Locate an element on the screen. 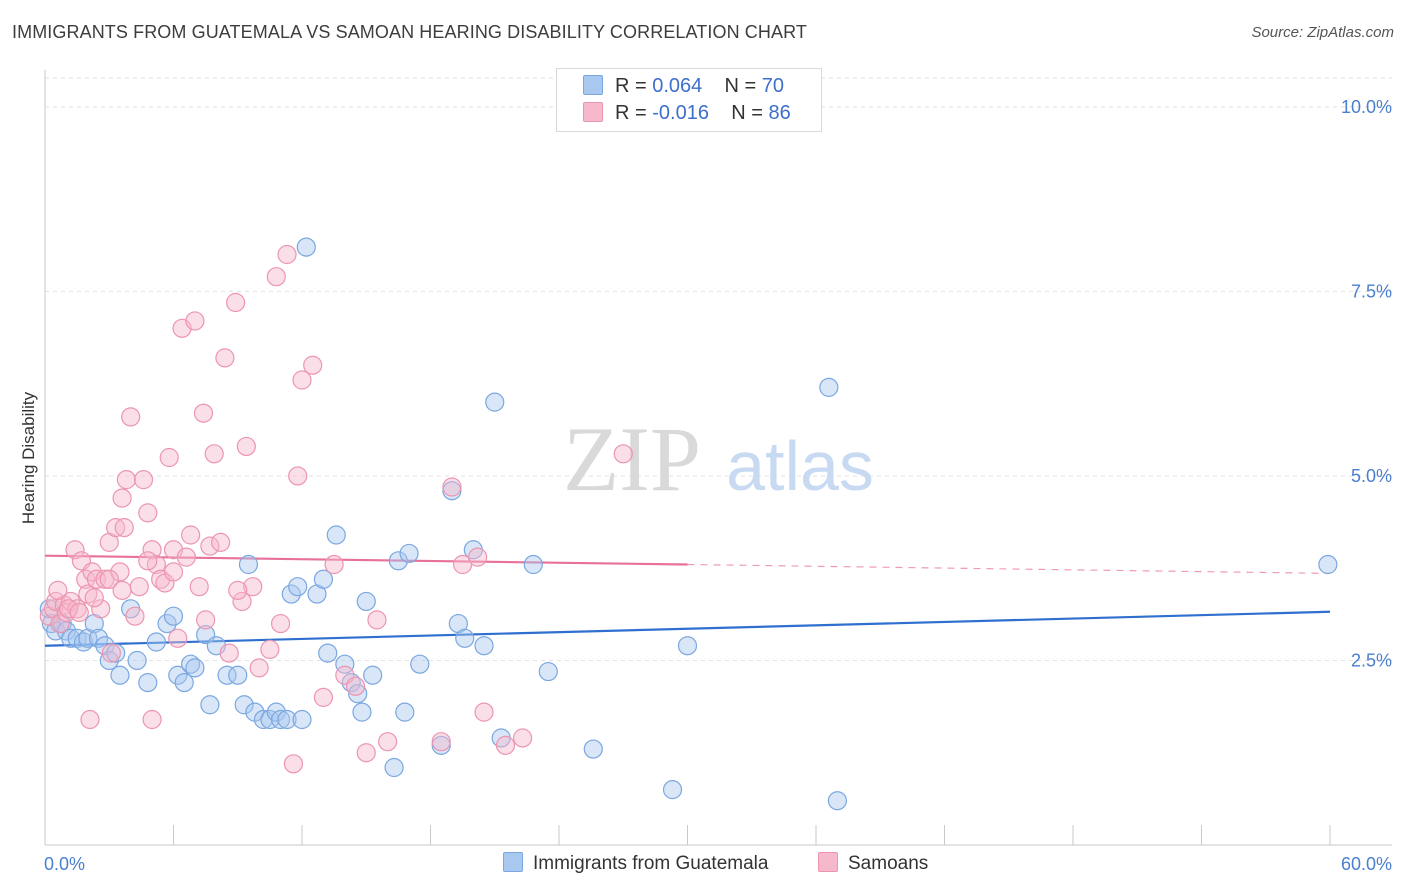 The width and height of the screenshot is (1406, 892). legend-r-value: 0.064 is located at coordinates (677, 86).